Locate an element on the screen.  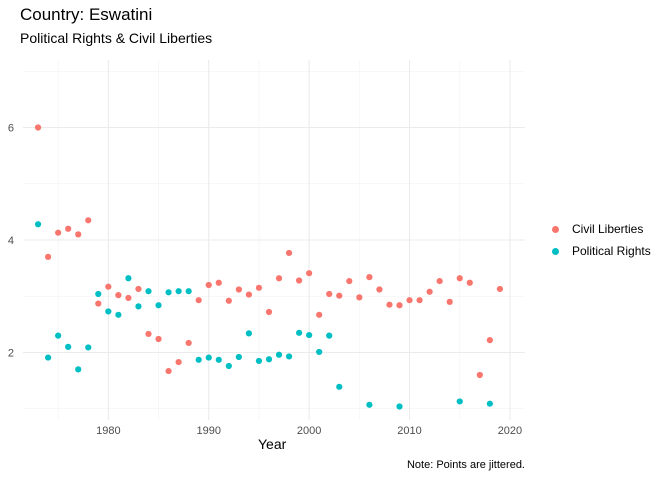
x-axis-ticks: 1980 1990 2000 2010 2020 is located at coordinates (309, 431).